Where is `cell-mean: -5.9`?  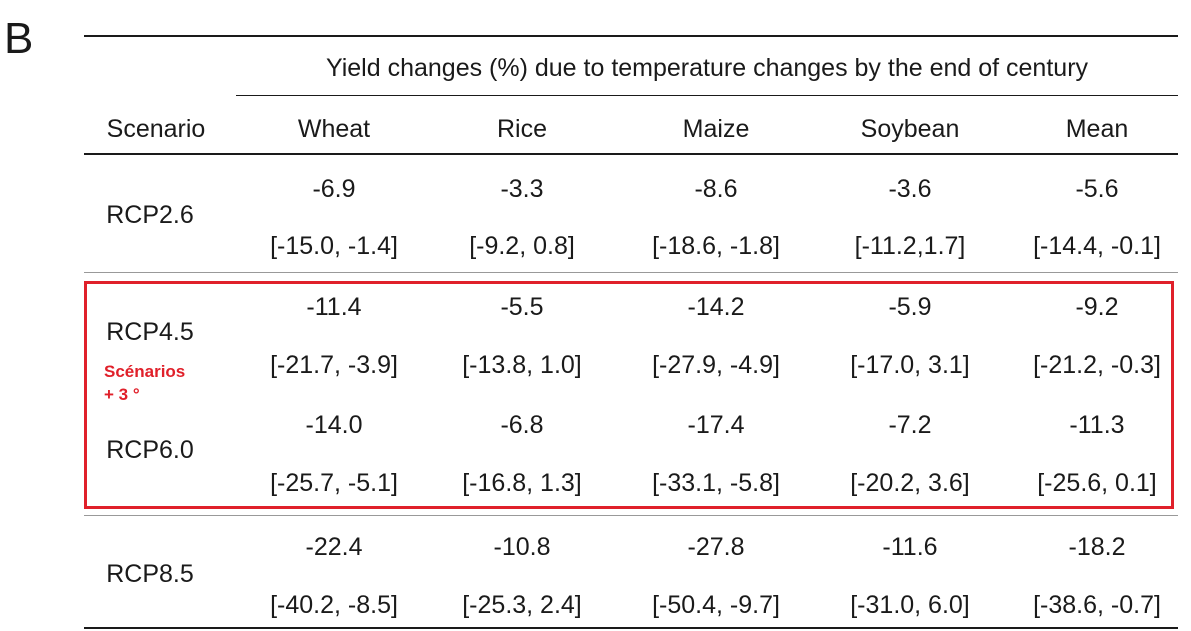
cell-mean: -5.9 is located at coordinates (910, 307).